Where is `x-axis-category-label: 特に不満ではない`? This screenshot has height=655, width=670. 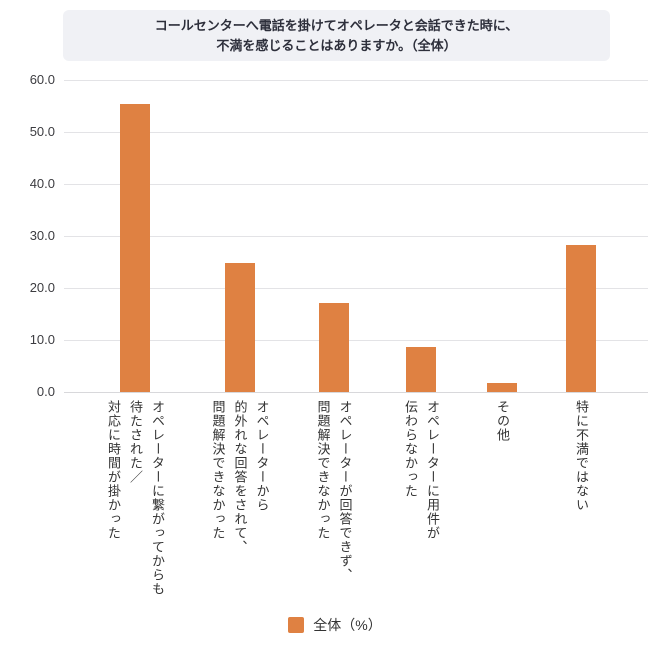
x-axis-category-label: 特に不満ではない is located at coordinates (581, 456).